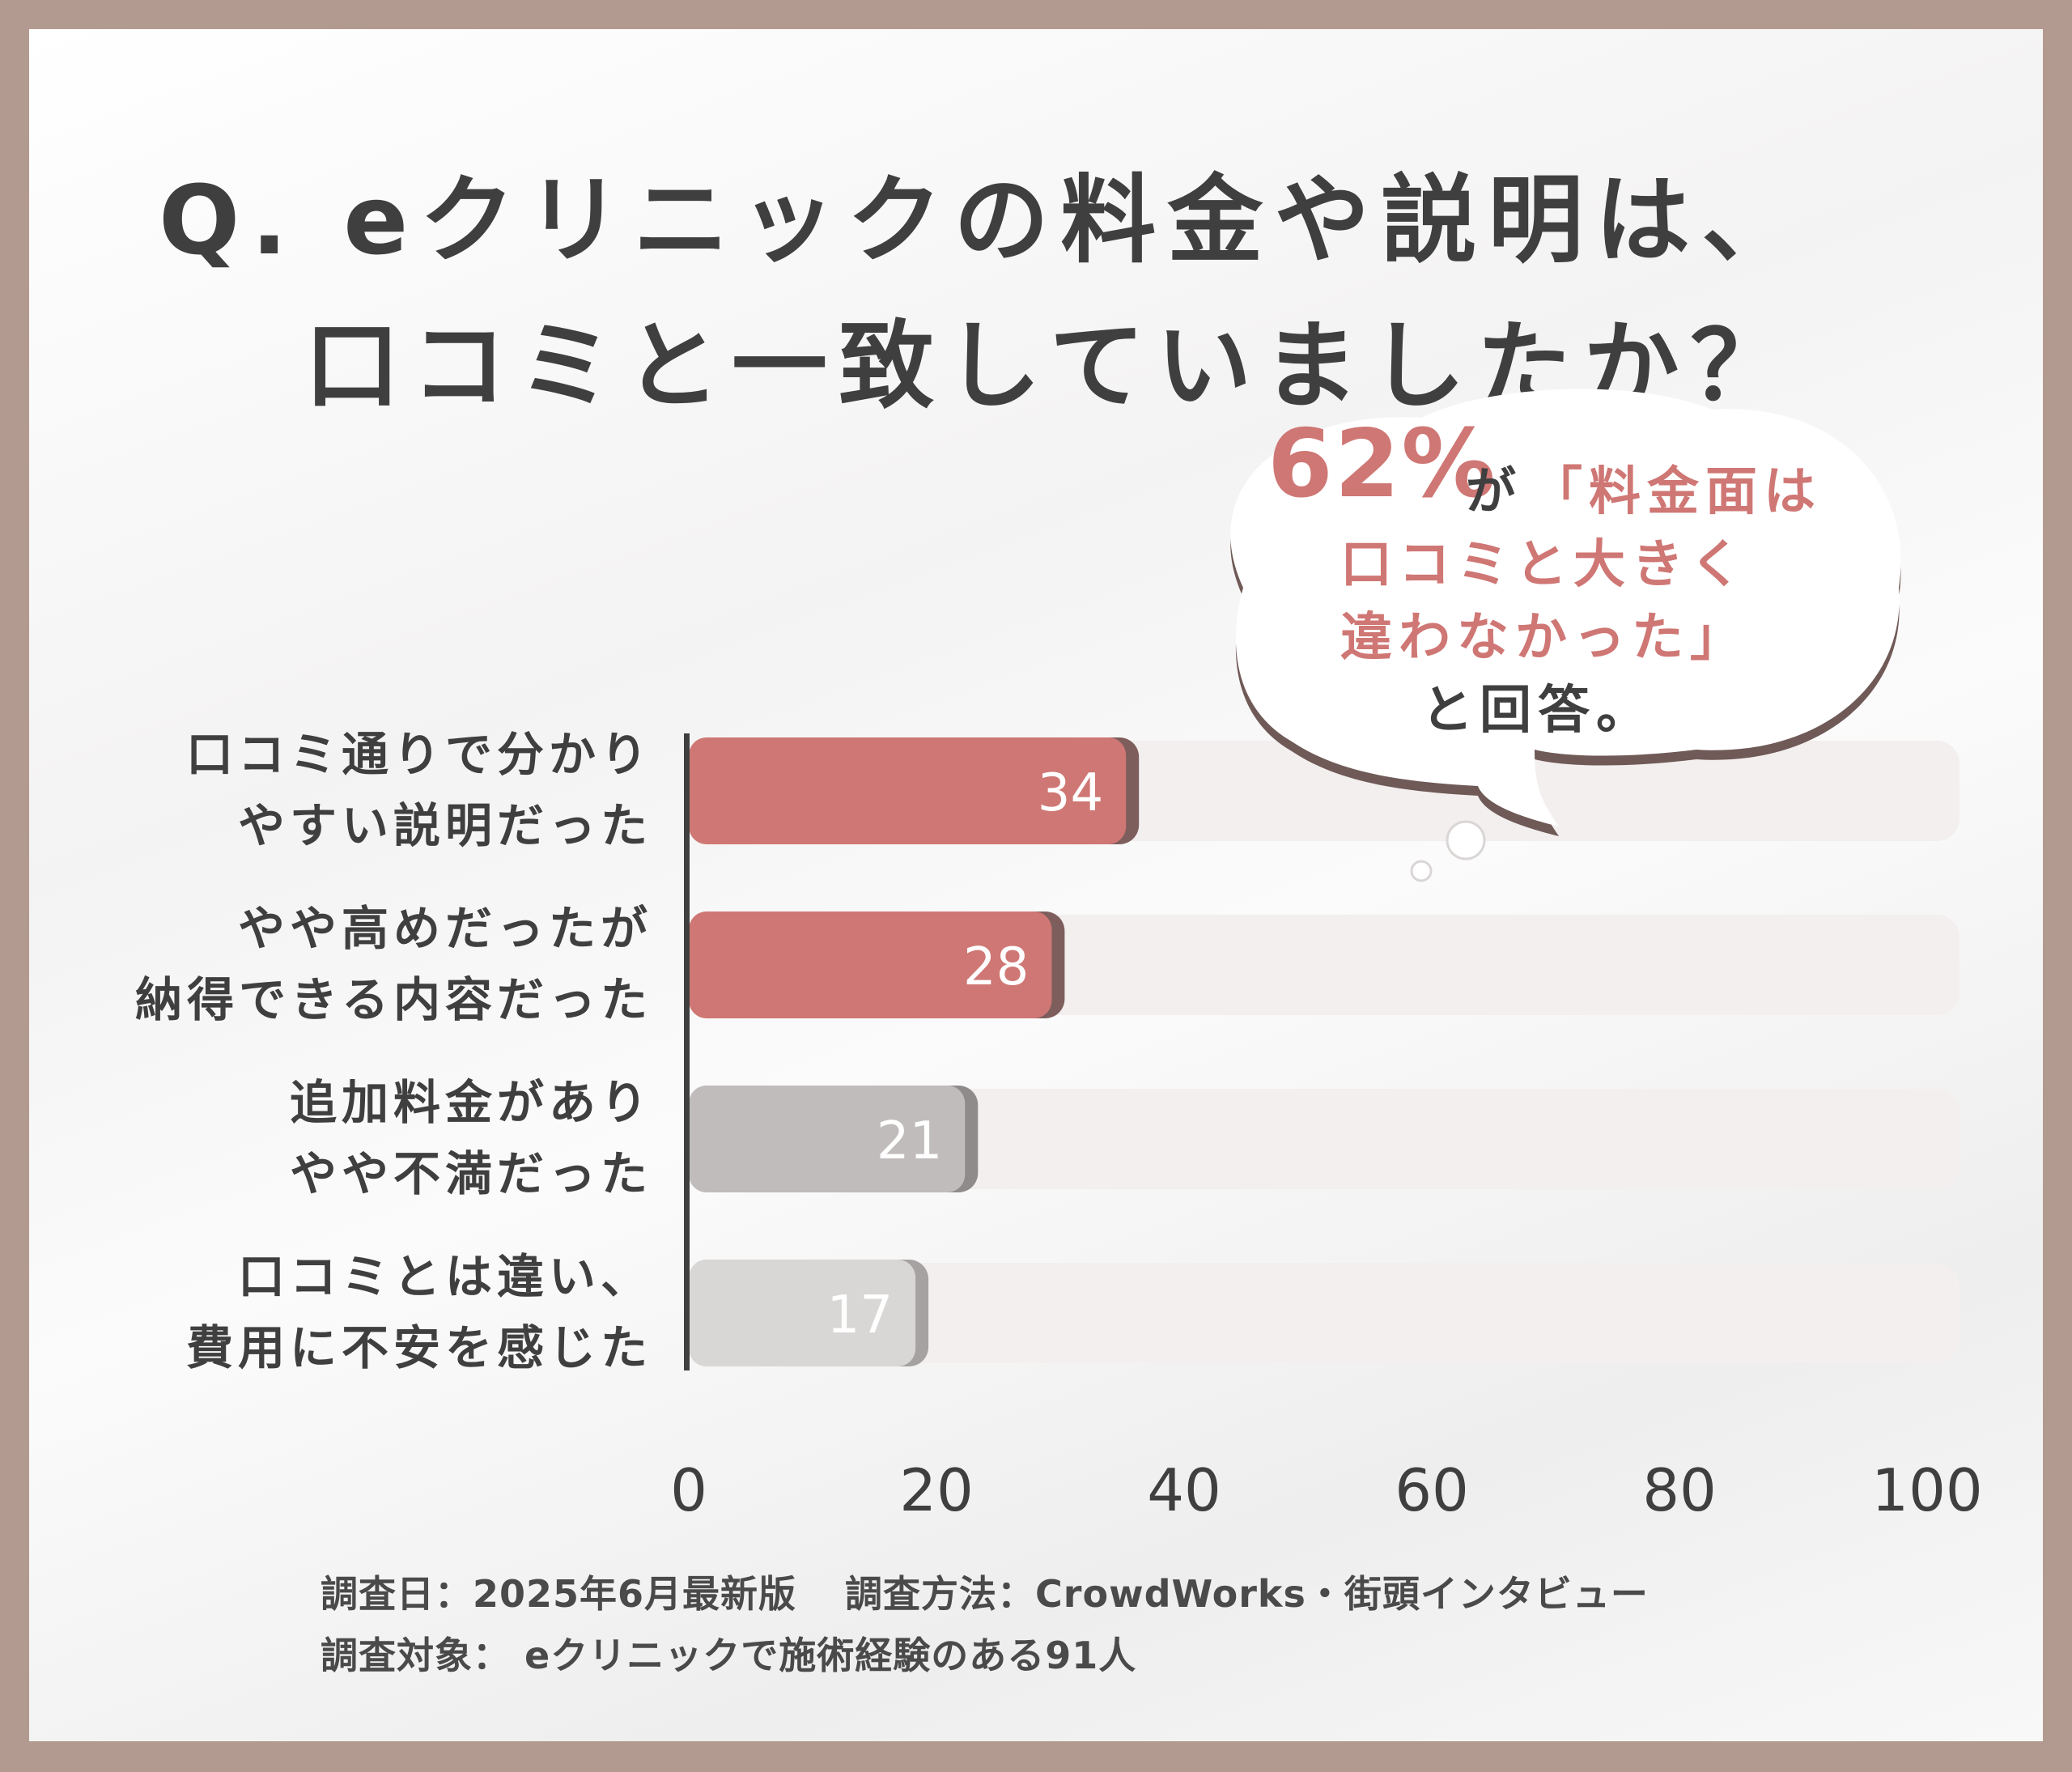  Describe the element at coordinates (996, 967) in the screenshot. I see `bar-value-label: 28` at that location.